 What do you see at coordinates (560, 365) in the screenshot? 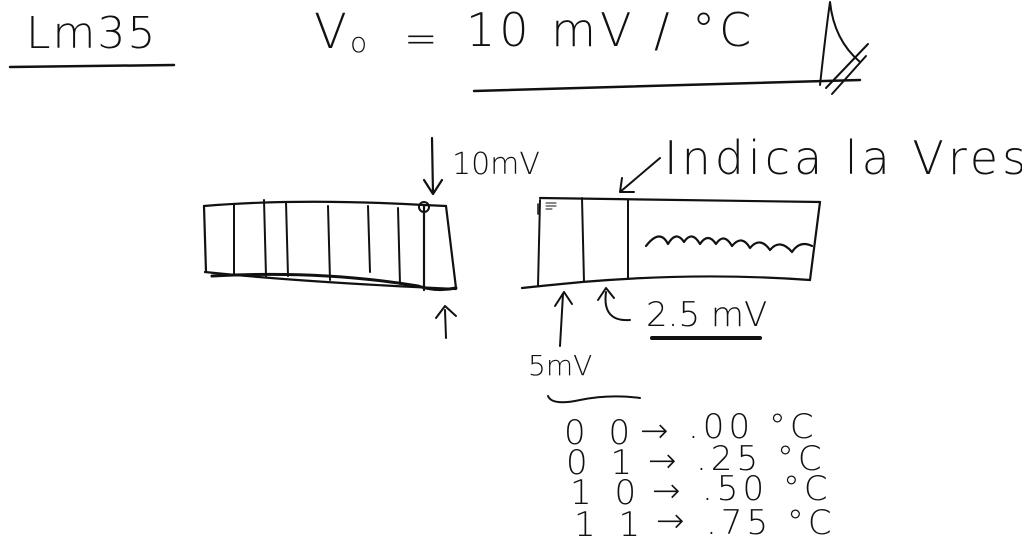
I see `label-first-step: 5mV` at bounding box center [560, 365].